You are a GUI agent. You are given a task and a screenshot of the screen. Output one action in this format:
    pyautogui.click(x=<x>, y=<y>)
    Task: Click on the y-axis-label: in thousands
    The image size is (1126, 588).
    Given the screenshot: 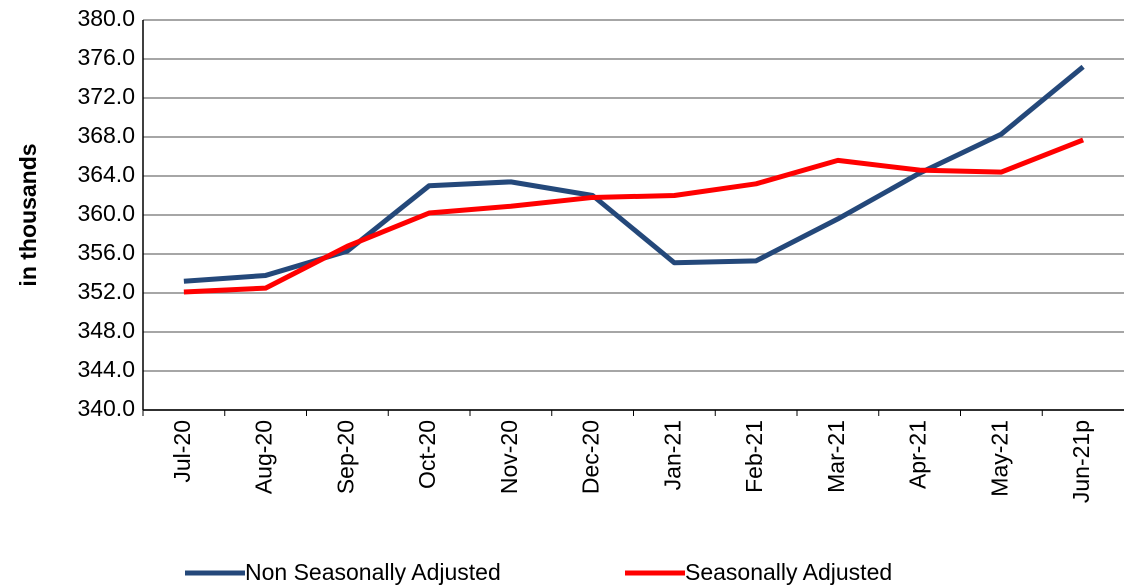 What is the action you would take?
    pyautogui.click(x=28, y=214)
    